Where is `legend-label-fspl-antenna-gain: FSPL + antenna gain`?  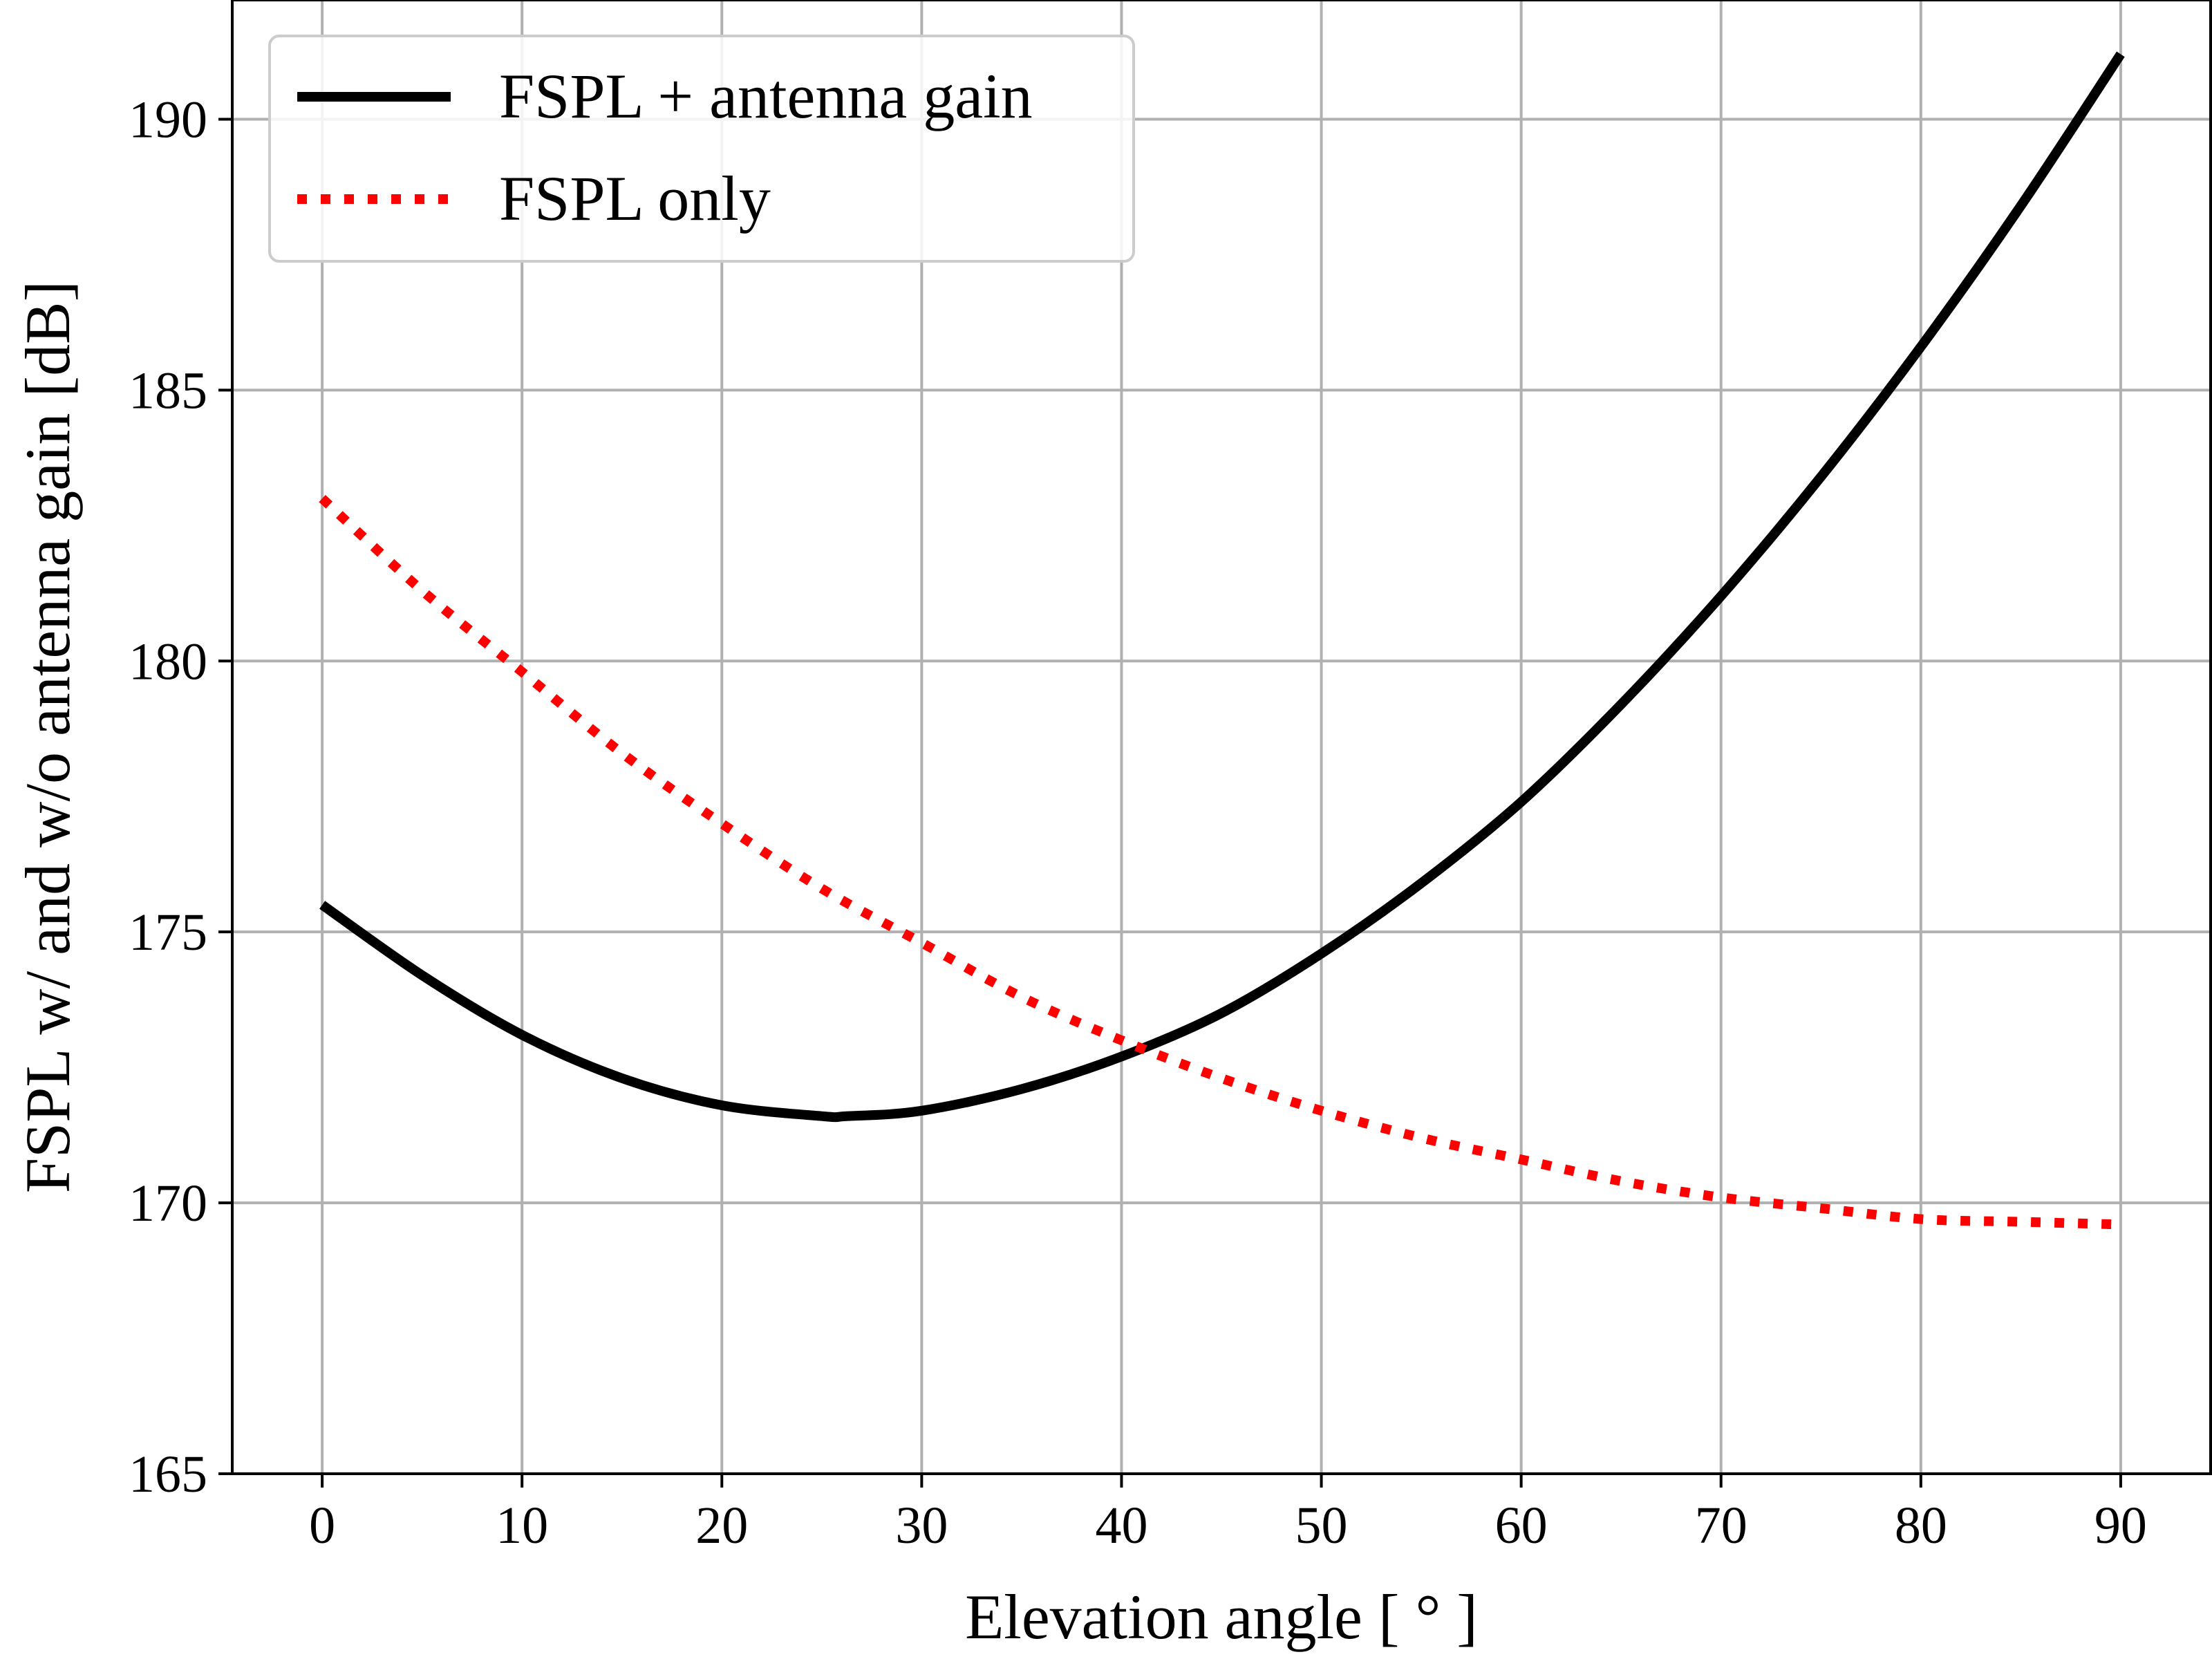
legend-label-fspl-antenna-gain: FSPL + antenna gain is located at coordinates (766, 96).